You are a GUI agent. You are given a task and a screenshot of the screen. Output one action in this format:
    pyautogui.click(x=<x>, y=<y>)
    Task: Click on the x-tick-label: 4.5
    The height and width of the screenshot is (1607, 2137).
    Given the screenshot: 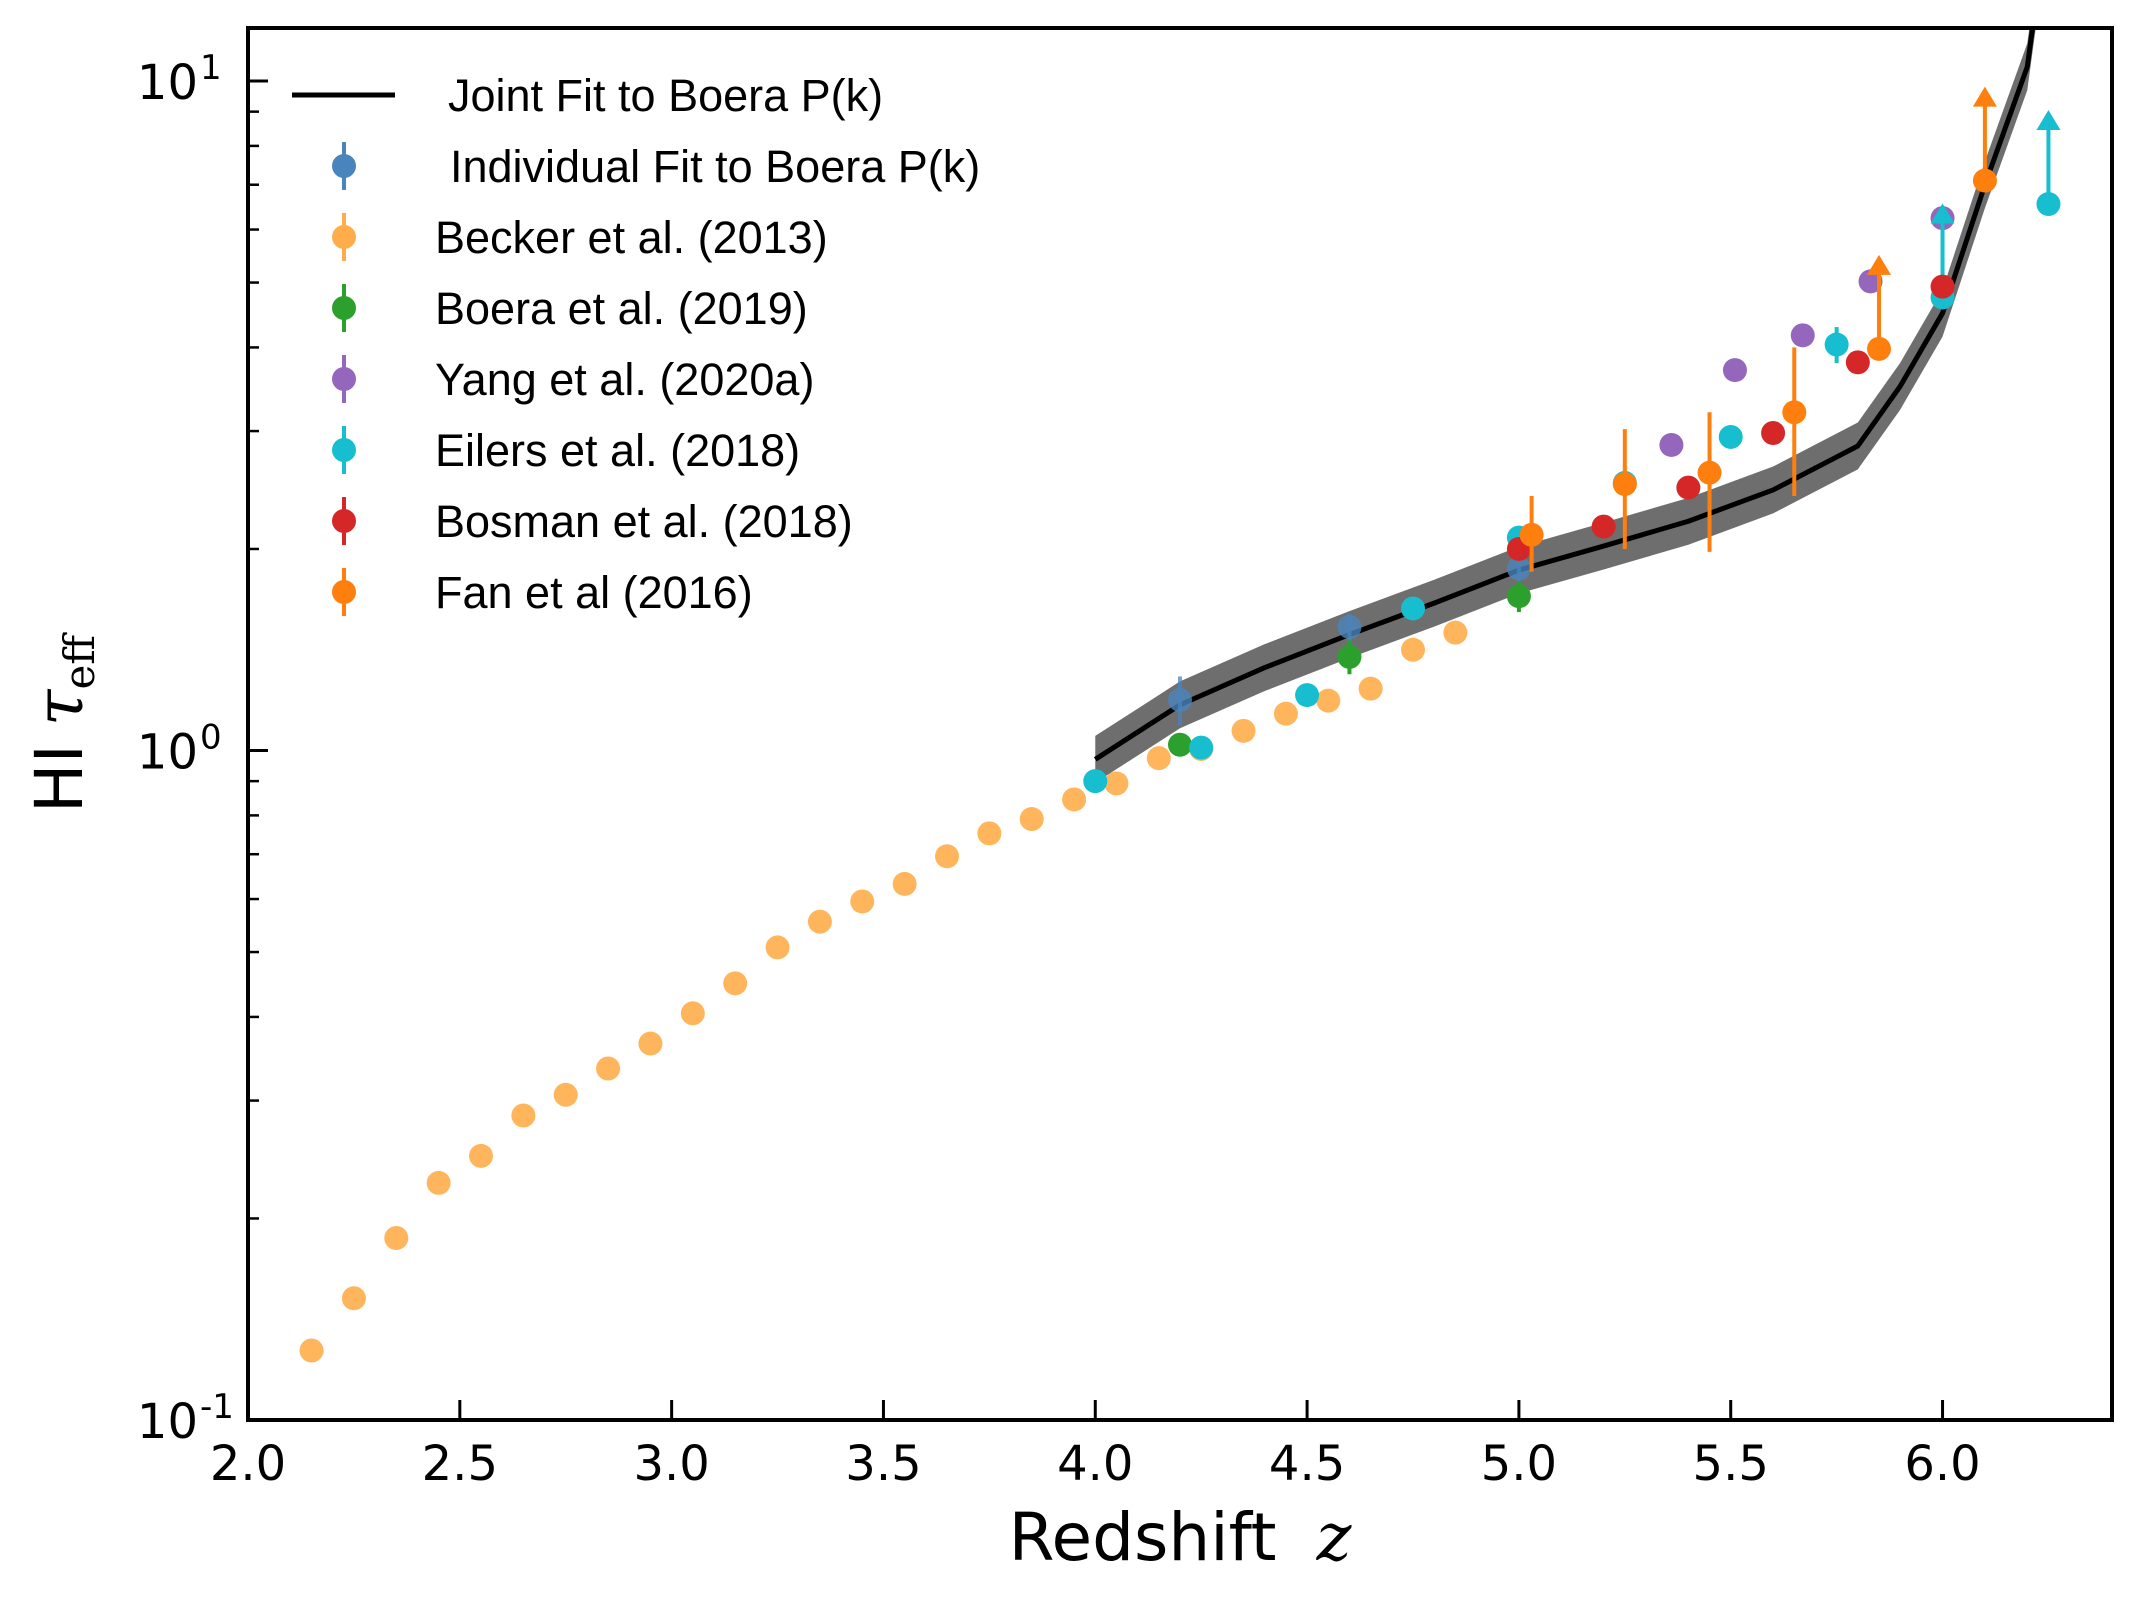 What is the action you would take?
    pyautogui.click(x=1307, y=1464)
    